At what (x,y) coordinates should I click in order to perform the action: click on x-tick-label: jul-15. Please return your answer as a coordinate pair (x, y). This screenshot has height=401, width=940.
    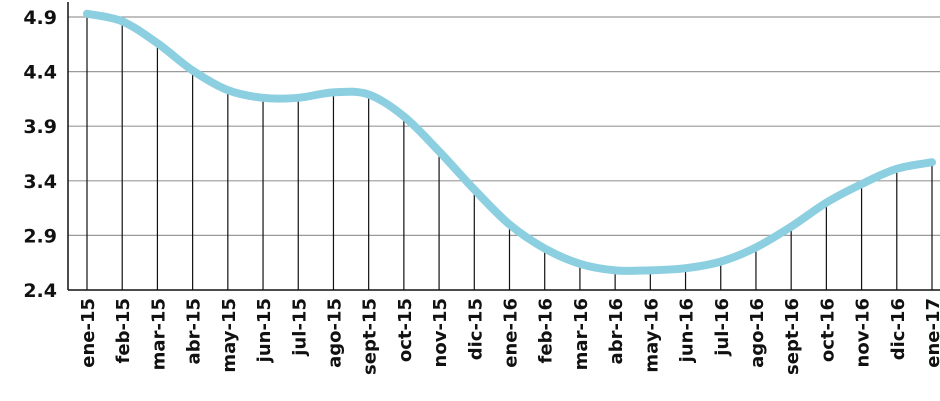
    Looking at the image, I should click on (299, 327).